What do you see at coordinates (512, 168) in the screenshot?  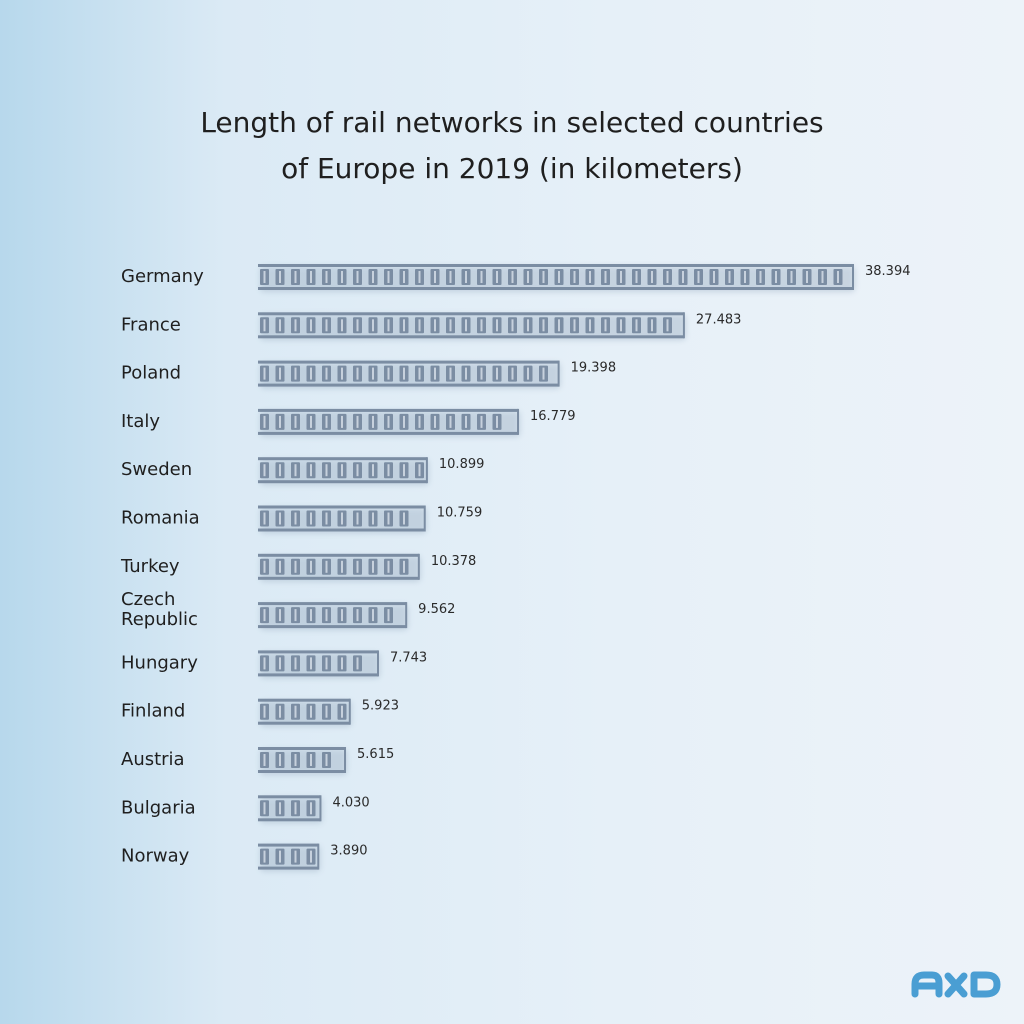 I see `chart-title-line-2: of Europe in 2019 (in kilometers)` at bounding box center [512, 168].